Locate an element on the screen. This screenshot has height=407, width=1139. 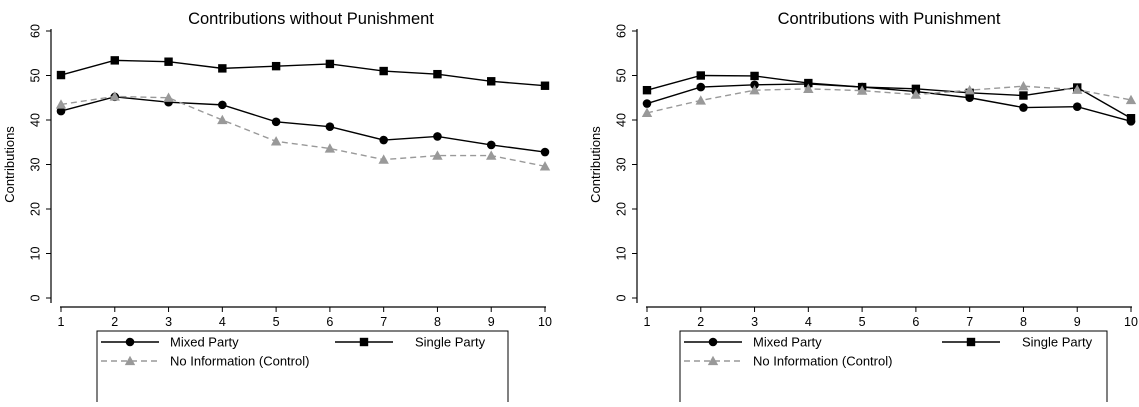
legend-entry: Single Party is located at coordinates (1017, 342).